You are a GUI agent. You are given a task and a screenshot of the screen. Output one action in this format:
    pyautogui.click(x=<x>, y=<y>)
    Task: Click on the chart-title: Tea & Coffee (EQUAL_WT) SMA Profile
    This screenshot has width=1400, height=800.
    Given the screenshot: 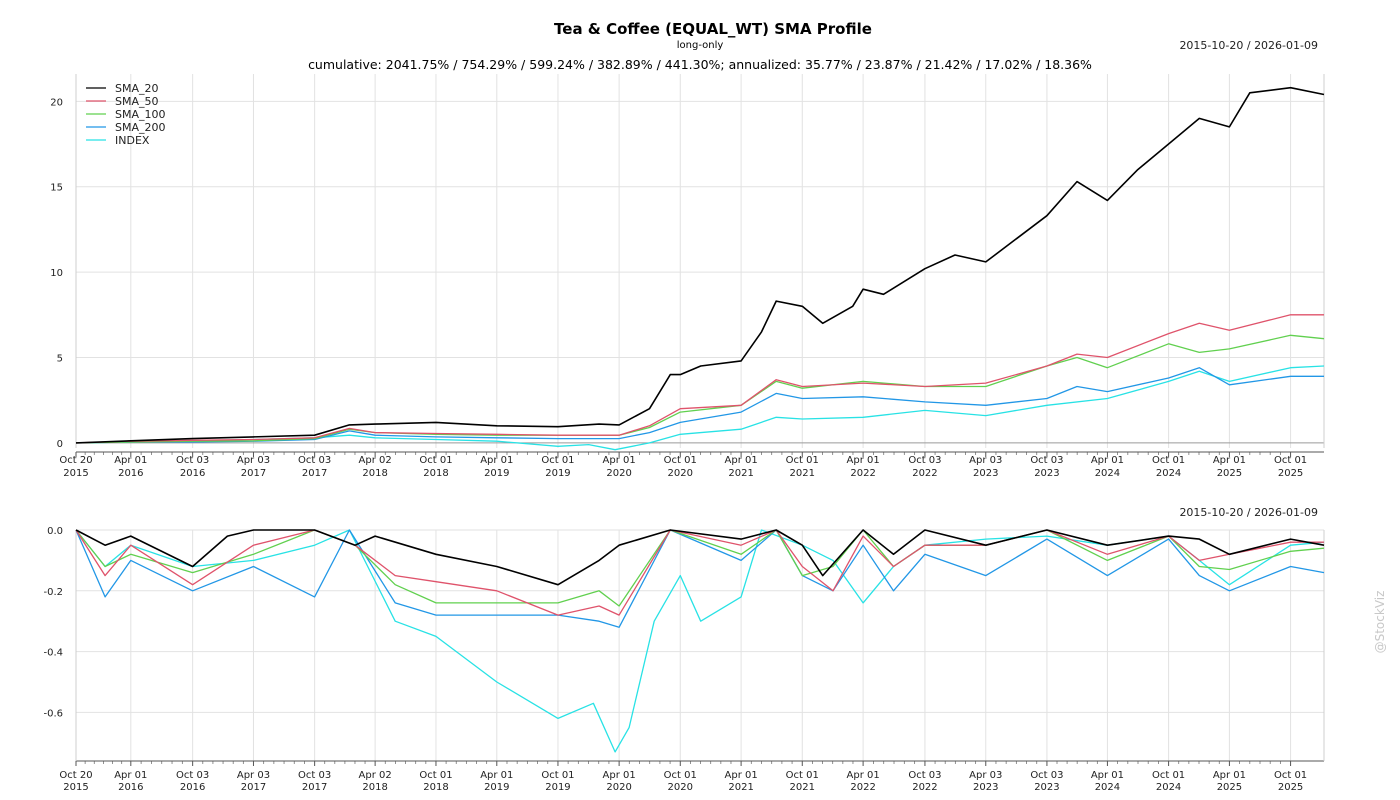 What is the action you would take?
    pyautogui.click(x=713, y=29)
    